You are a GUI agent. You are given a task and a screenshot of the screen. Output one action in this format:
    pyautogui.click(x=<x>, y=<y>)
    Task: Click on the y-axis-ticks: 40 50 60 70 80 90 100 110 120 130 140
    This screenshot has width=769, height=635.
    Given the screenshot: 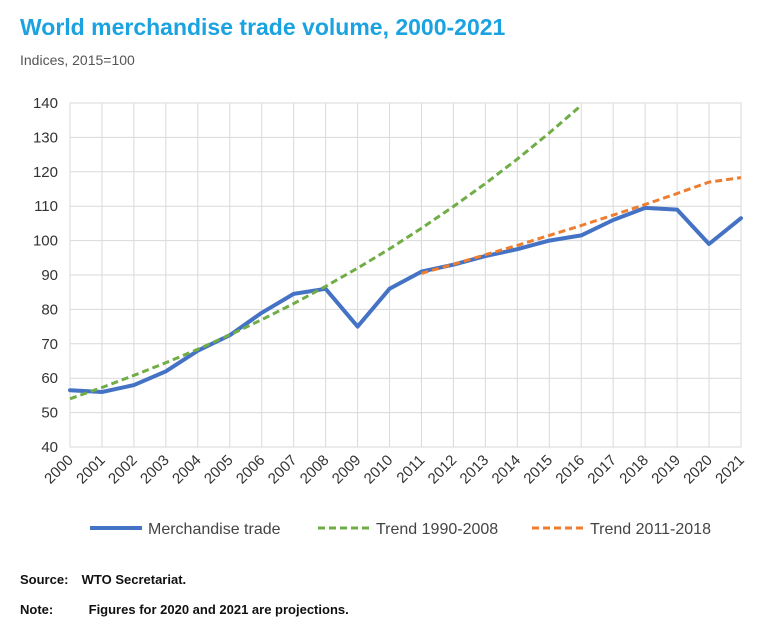 What is the action you would take?
    pyautogui.click(x=45, y=275)
    